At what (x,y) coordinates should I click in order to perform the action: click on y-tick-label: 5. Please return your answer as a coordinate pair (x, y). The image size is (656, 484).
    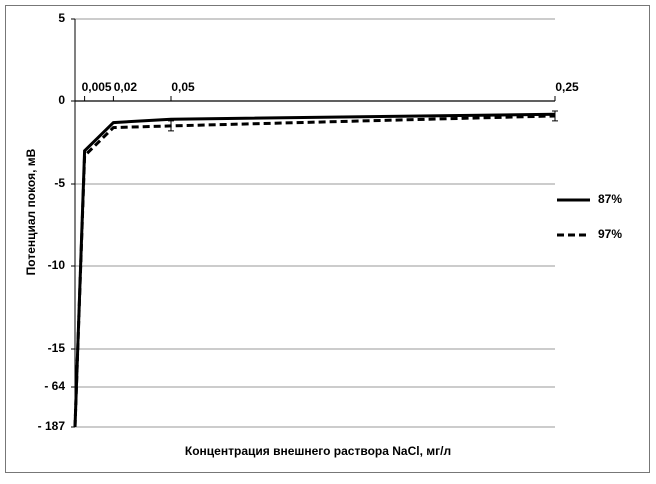
    Looking at the image, I should click on (61, 18).